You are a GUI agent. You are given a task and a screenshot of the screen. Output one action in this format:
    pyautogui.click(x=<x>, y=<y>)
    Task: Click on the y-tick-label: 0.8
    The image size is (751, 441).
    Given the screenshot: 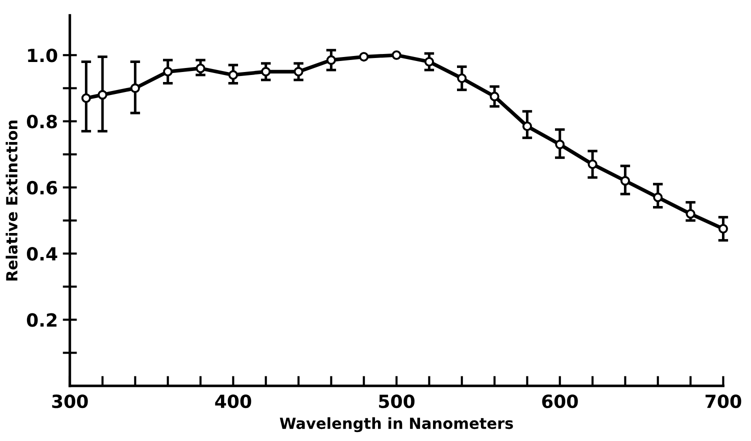 What is the action you would take?
    pyautogui.click(x=41, y=121)
    